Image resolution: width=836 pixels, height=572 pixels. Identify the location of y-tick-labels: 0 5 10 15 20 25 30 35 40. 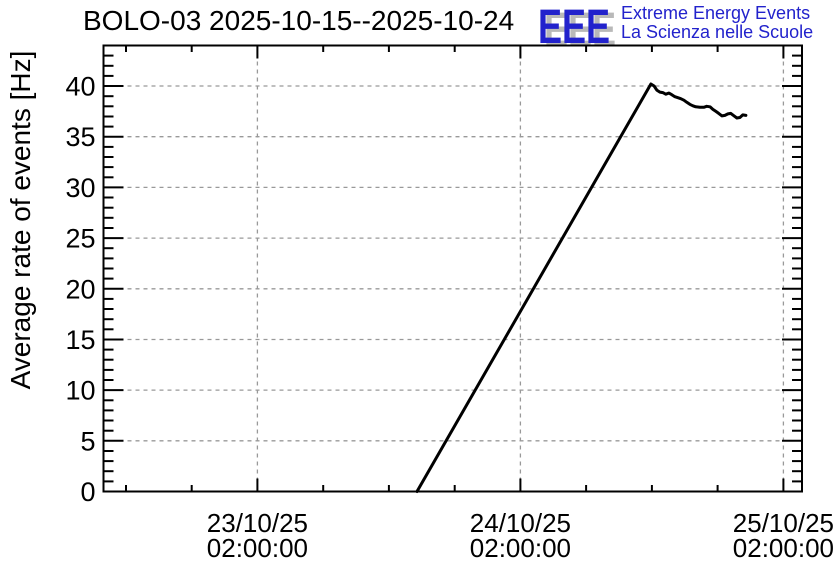
(80, 289).